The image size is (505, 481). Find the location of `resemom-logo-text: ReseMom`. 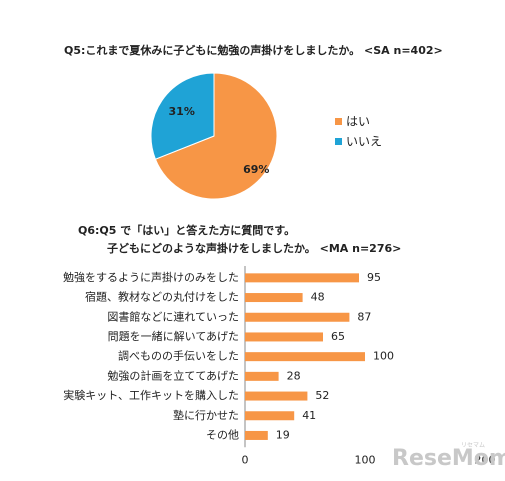

resemom-logo-text: ReseMom is located at coordinates (448, 458).